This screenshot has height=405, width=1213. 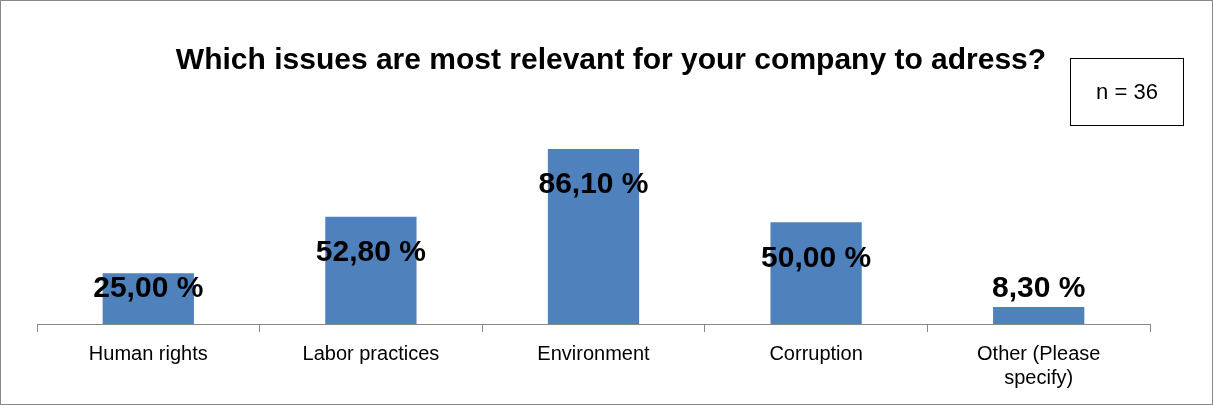 I want to click on bar, so click(x=1039, y=315).